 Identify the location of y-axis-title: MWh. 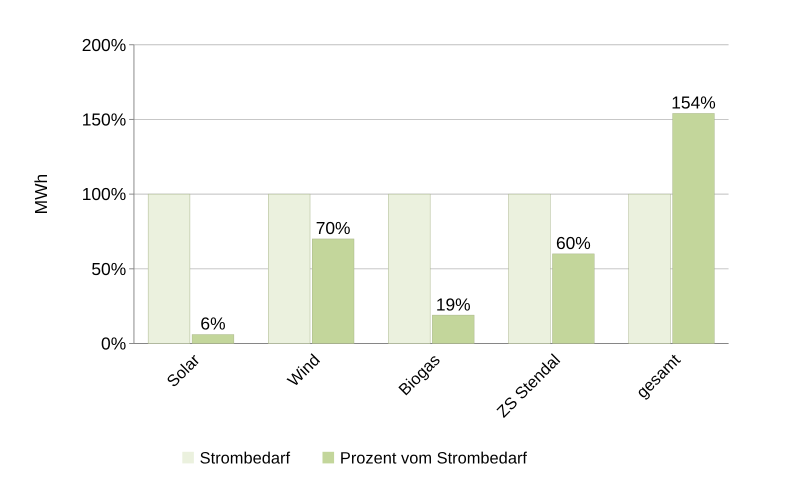
(40, 194).